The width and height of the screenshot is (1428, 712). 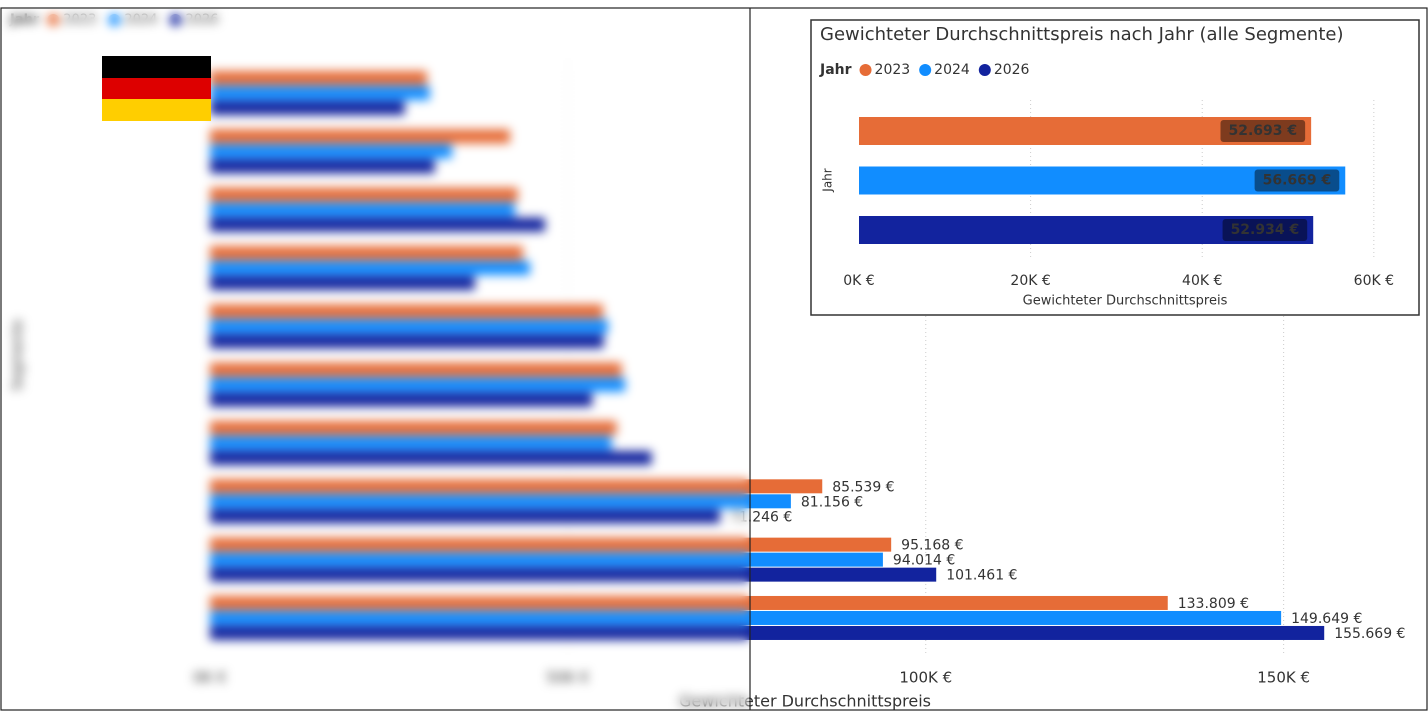 I want to click on x-tick-label: 100K €, so click(x=925, y=678).